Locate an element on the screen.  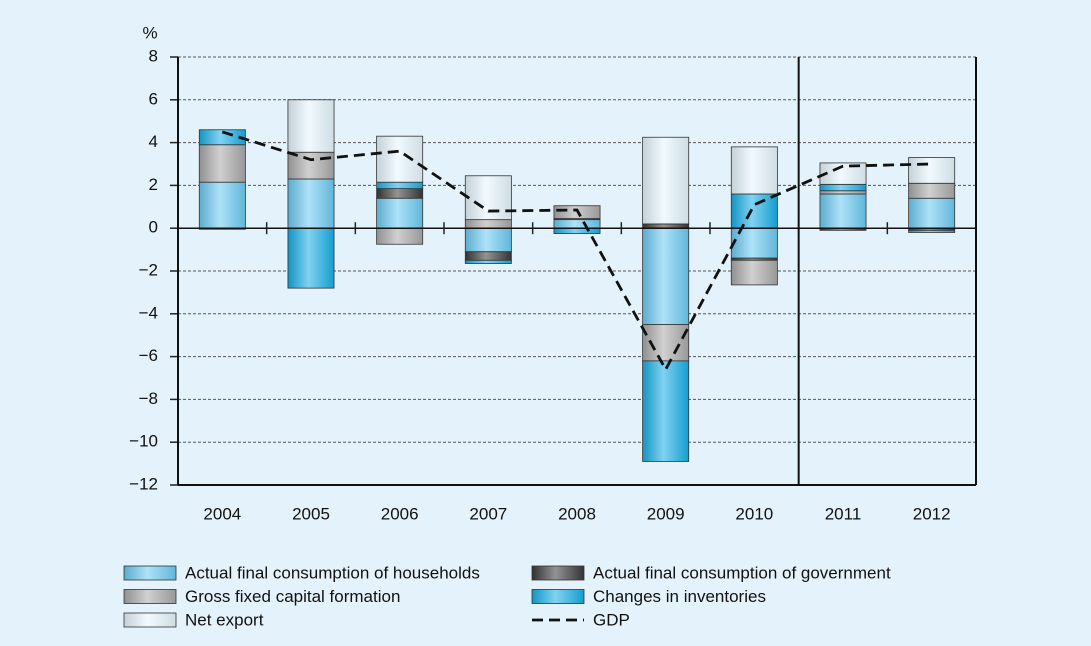
x-tick-label: 2009 is located at coordinates (666, 513).